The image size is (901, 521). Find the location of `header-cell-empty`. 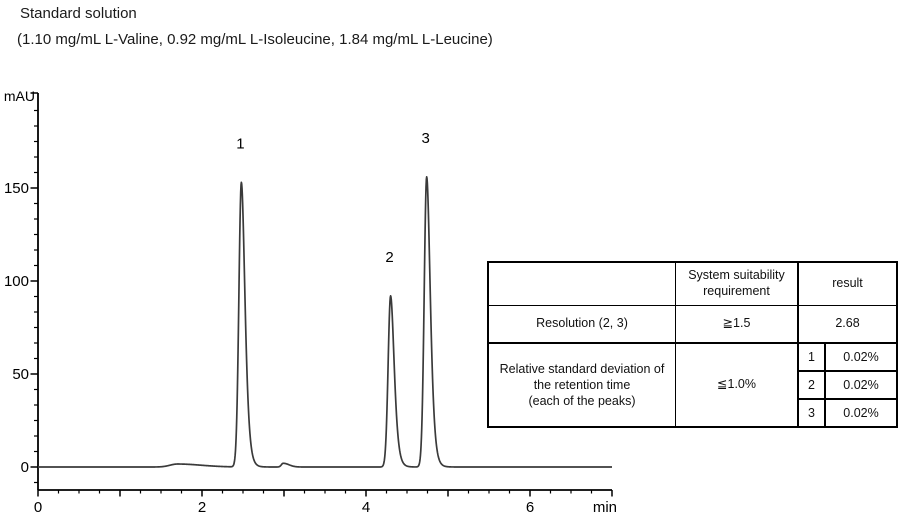

header-cell-empty is located at coordinates (582, 284).